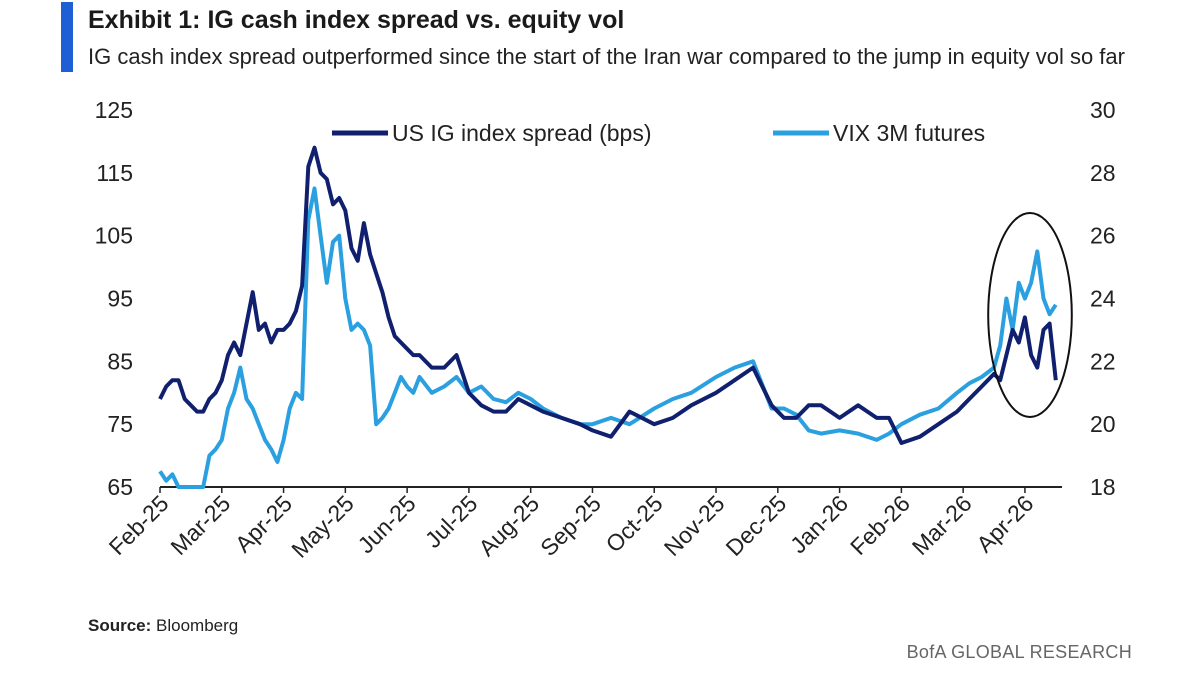 This screenshot has width=1200, height=675. I want to click on y-right-tick-label: 30, so click(1103, 110).